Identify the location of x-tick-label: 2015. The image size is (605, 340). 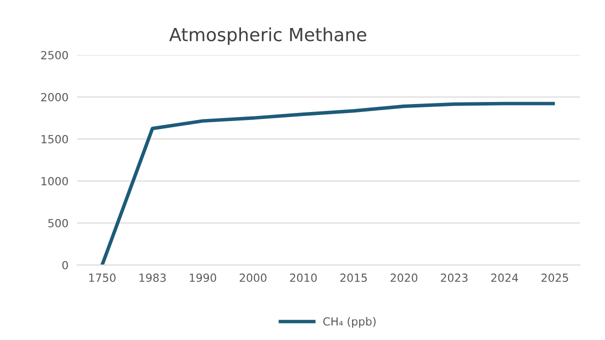
(353, 278).